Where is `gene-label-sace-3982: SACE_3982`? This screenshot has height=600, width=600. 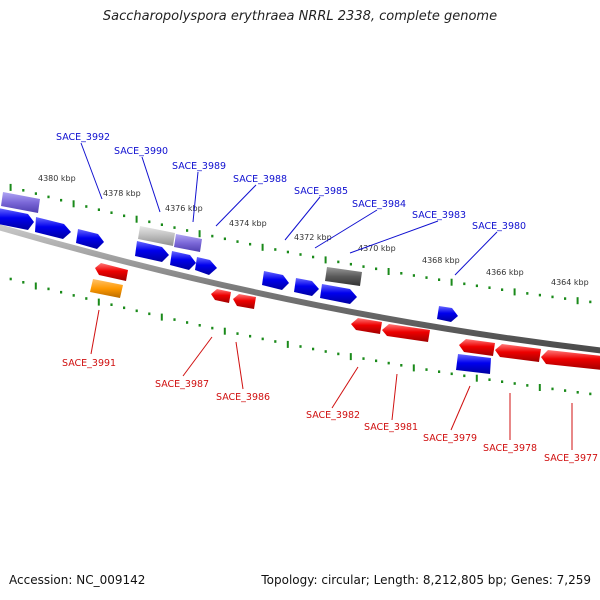 gene-label-sace-3982: SACE_3982 is located at coordinates (333, 415).